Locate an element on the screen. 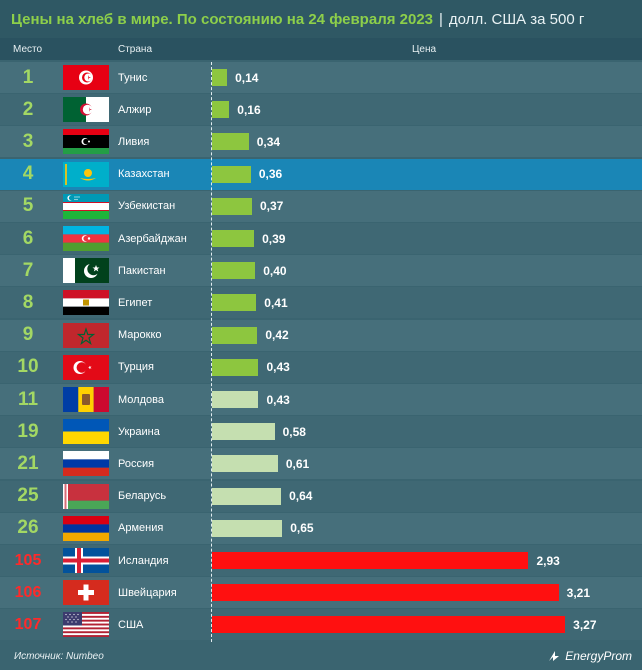 This screenshot has width=642, height=670. rank-label: 4 is located at coordinates (28, 174).